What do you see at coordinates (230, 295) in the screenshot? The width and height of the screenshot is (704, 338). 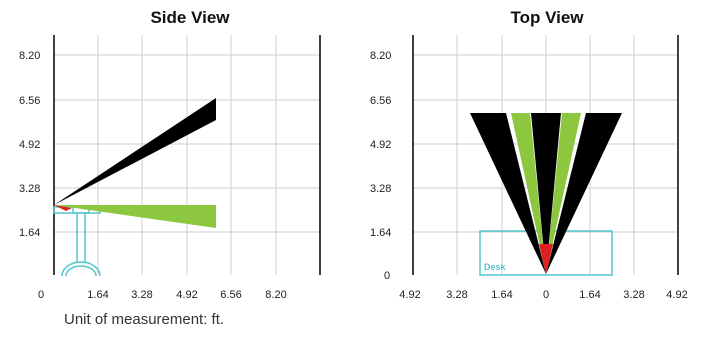 I see `side-view-x-tick-label: 6.56` at bounding box center [230, 295].